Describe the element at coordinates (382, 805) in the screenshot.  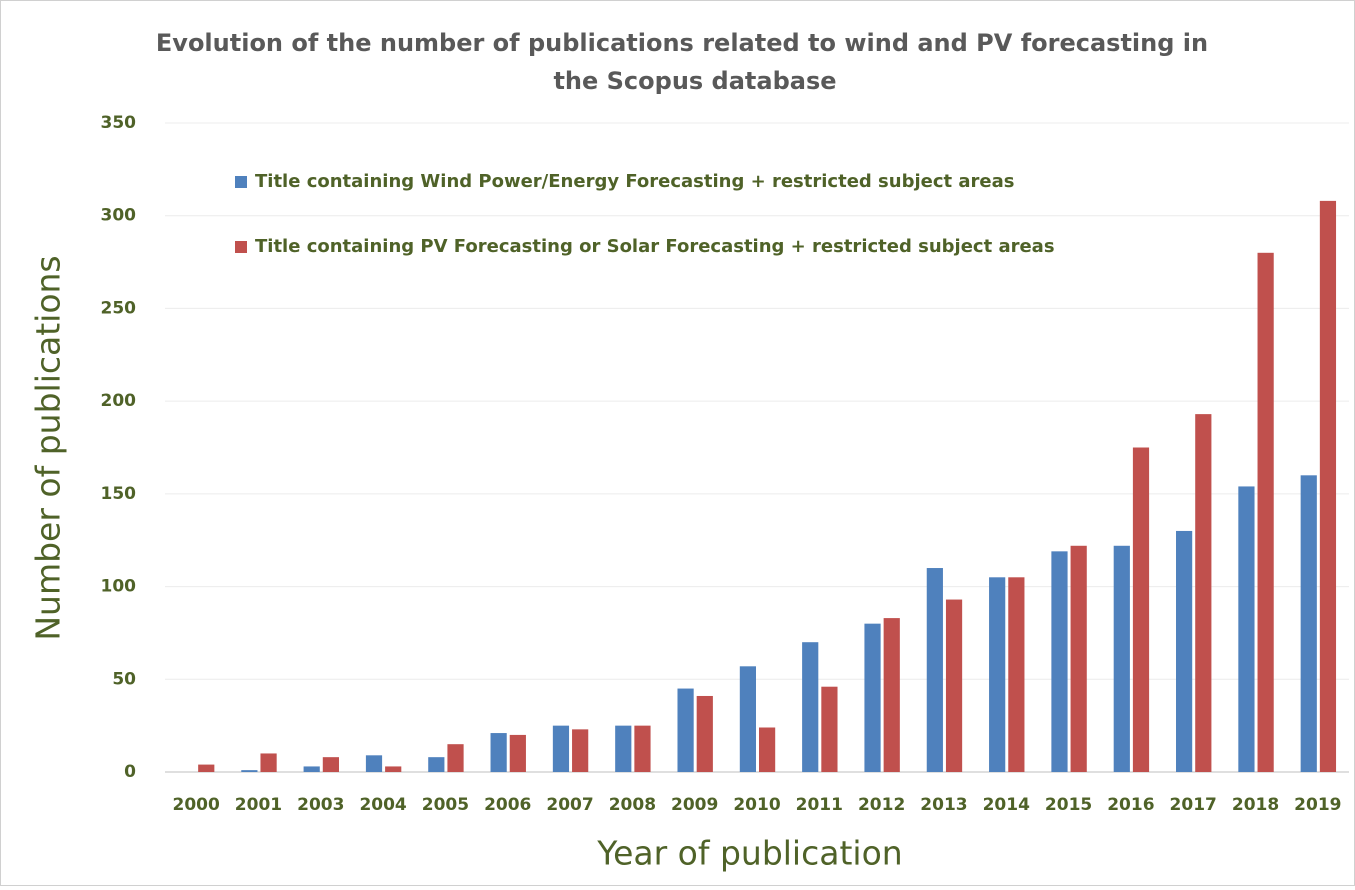
I see `x-tick-label: 2004` at that location.